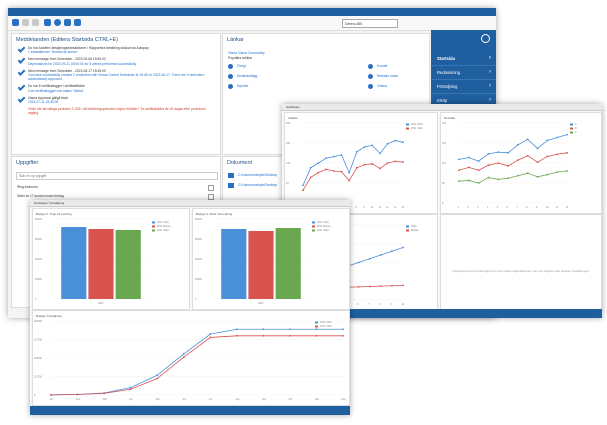  I want to click on side-item-redovisning: Redovisning, so click(463, 73).